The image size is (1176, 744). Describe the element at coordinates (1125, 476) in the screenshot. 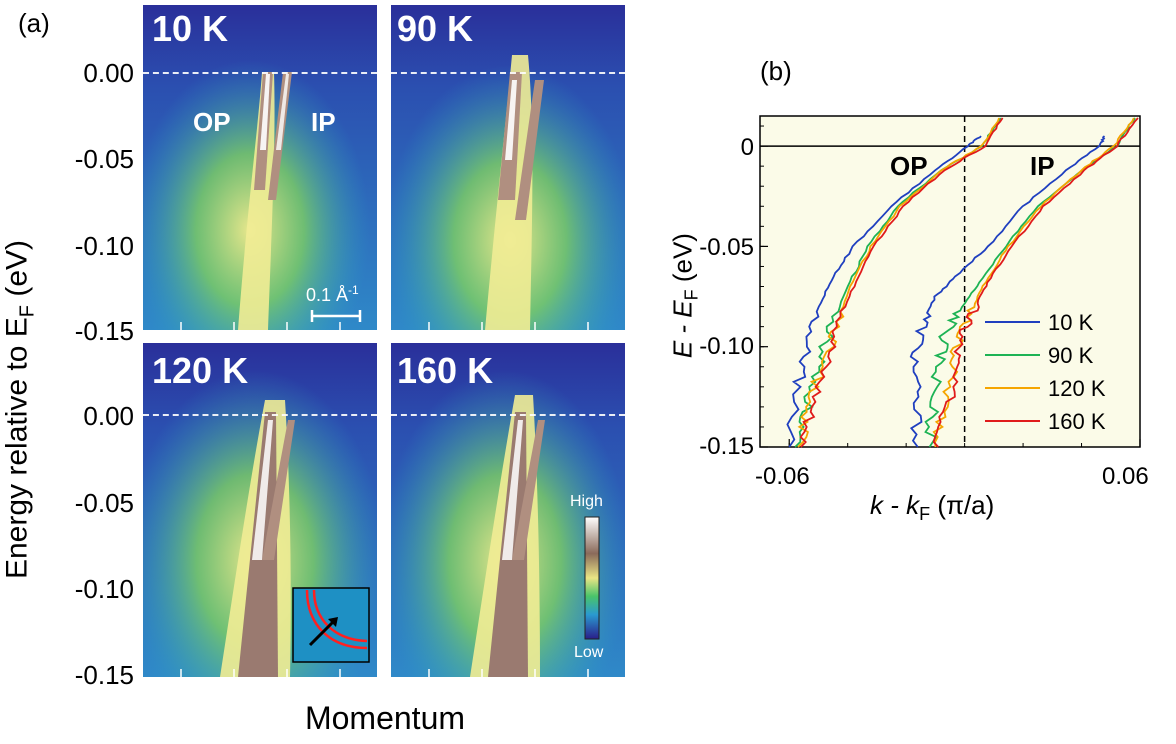

I see `chart-x-tick-label: 0.06` at that location.